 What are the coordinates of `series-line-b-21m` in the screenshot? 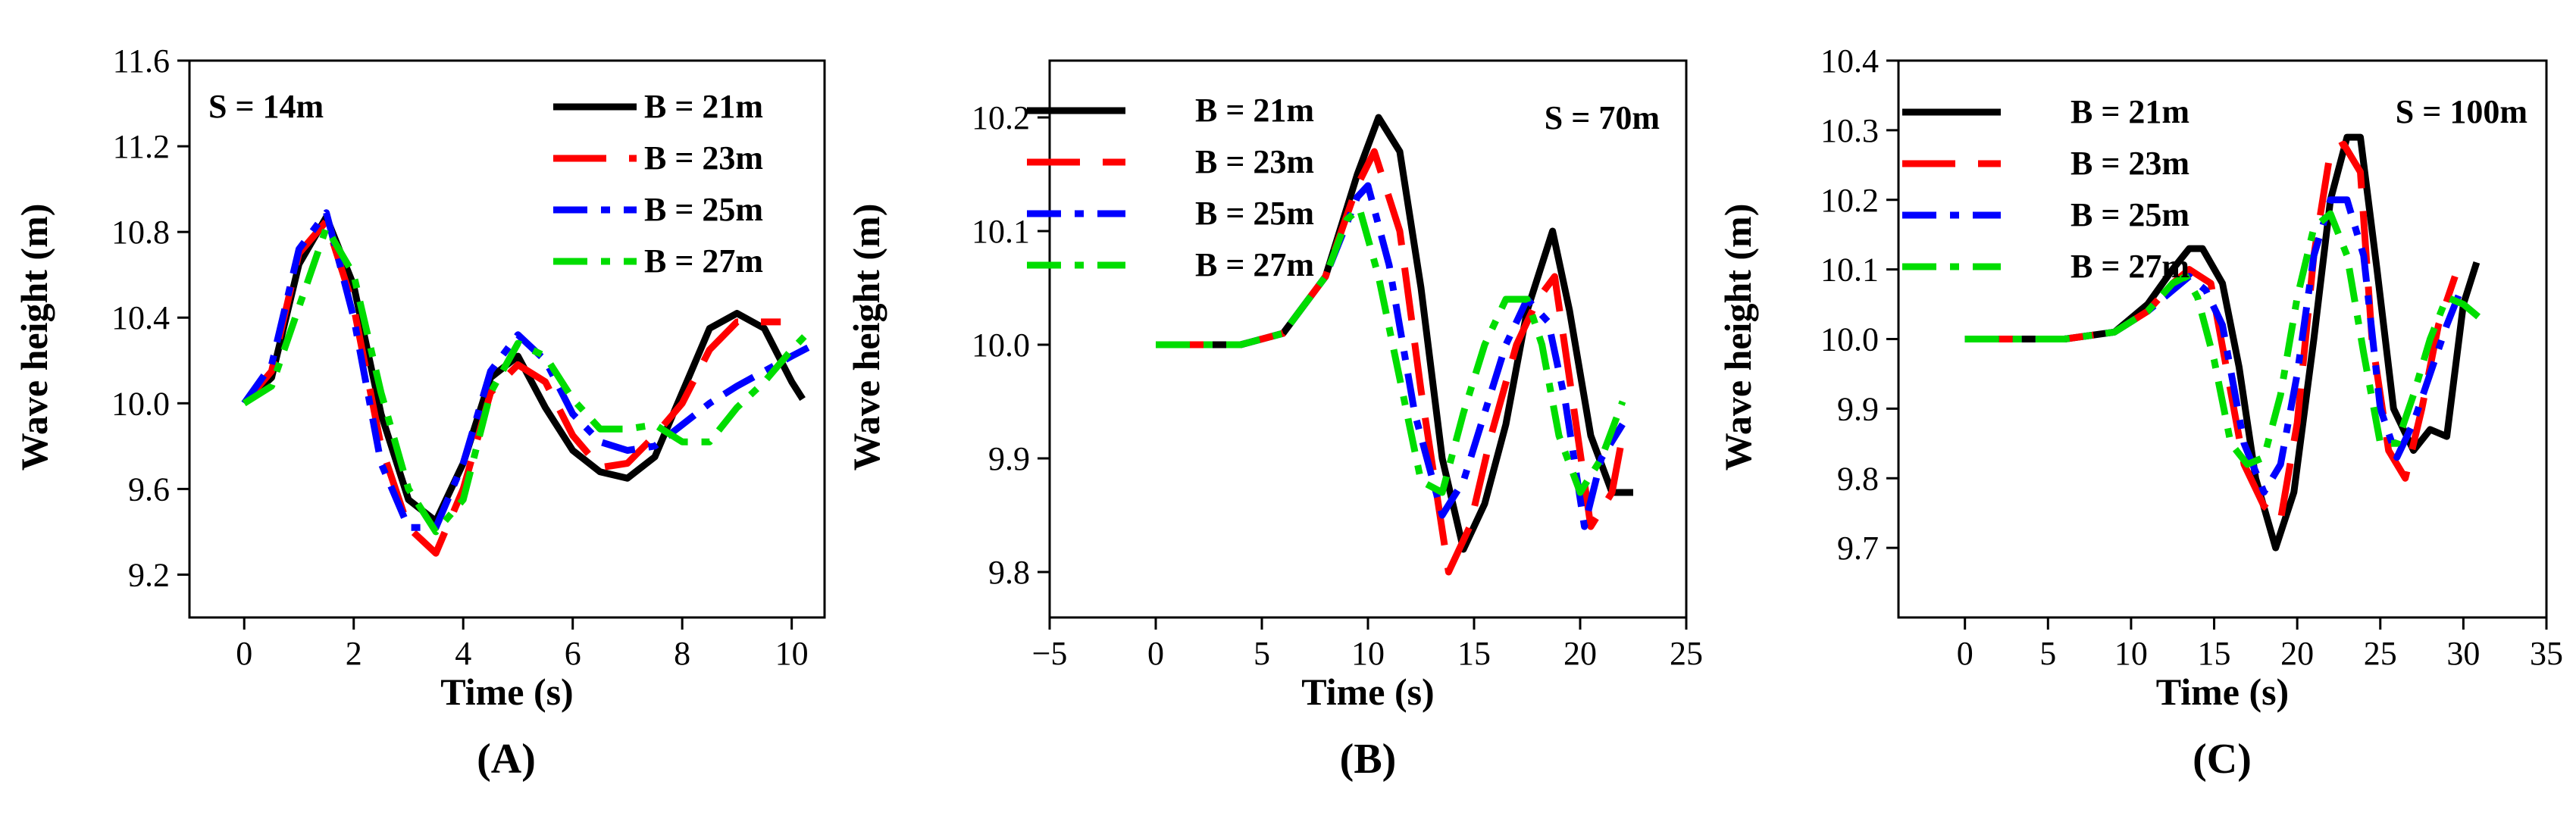 It's located at (2222, 342).